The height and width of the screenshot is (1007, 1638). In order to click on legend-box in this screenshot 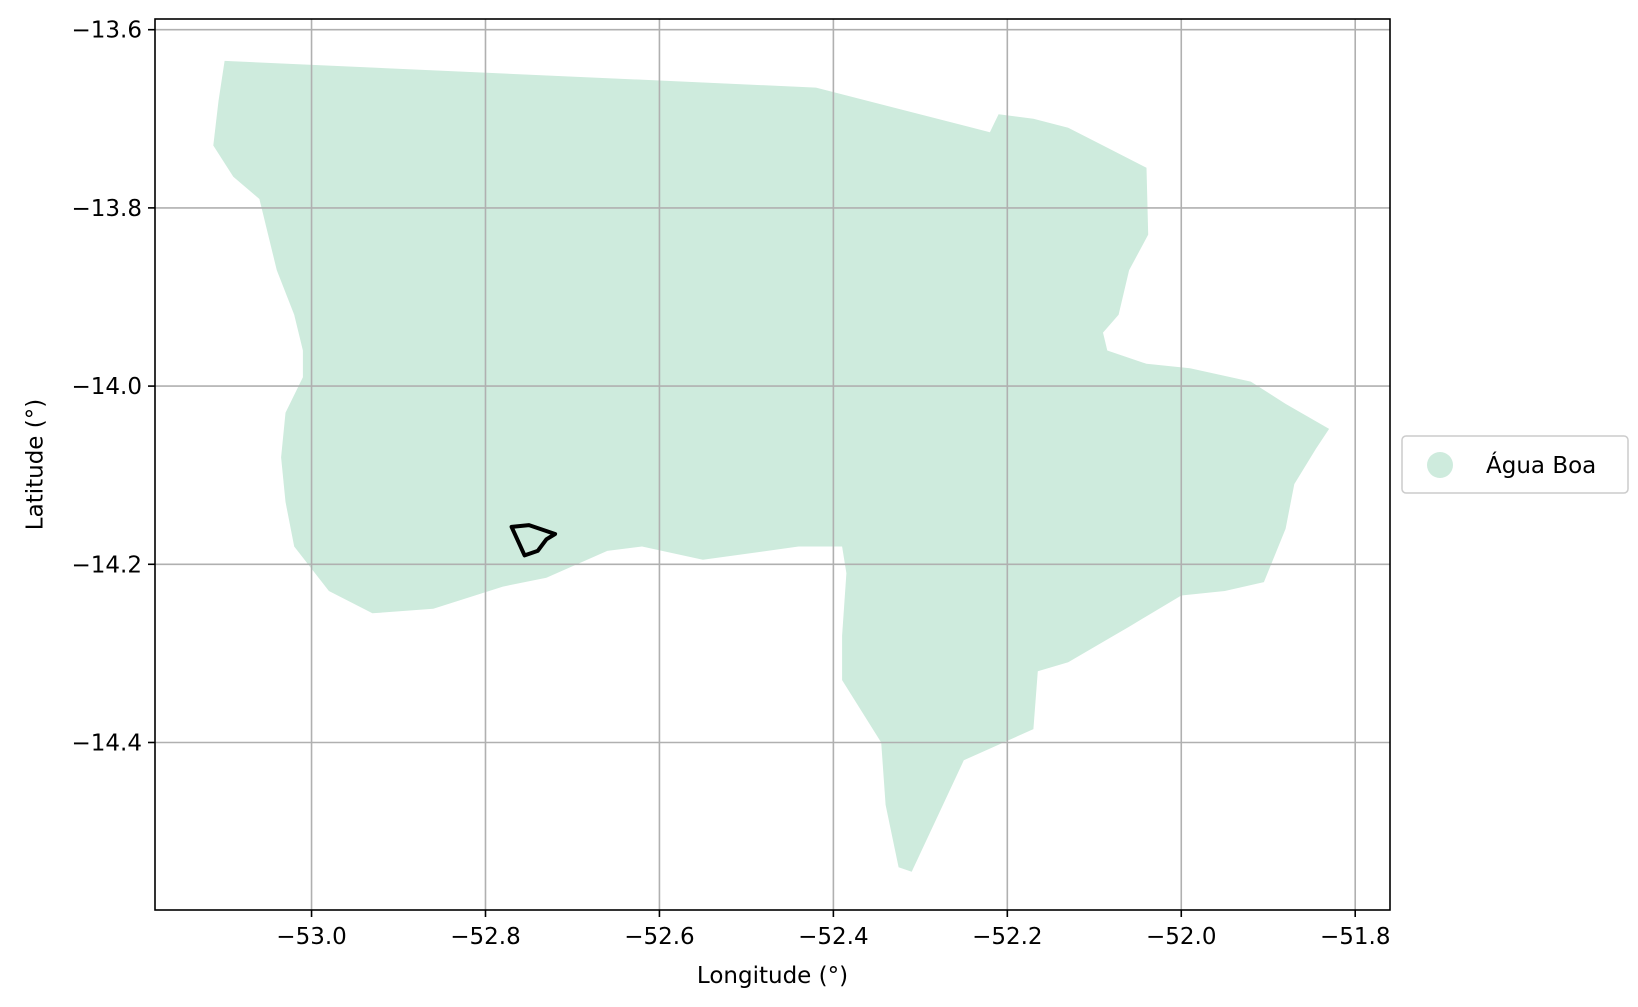, I will do `click(1515, 464)`.